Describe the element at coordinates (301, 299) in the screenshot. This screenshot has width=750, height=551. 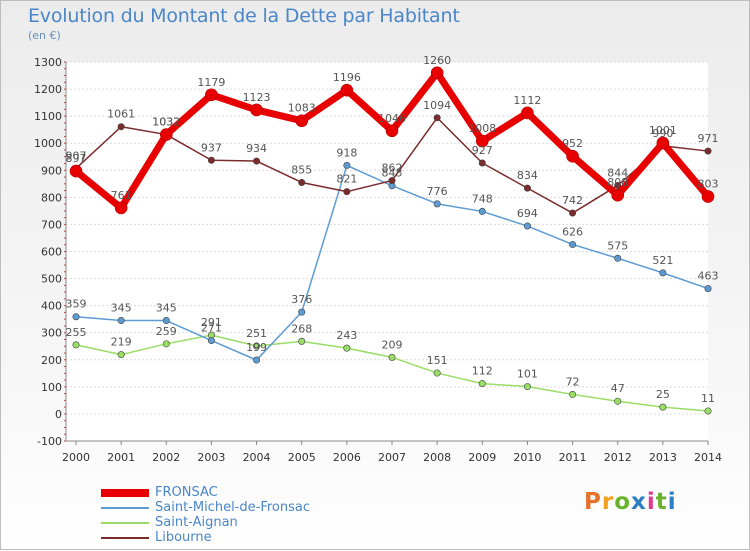
I see `data-label: 376` at that location.